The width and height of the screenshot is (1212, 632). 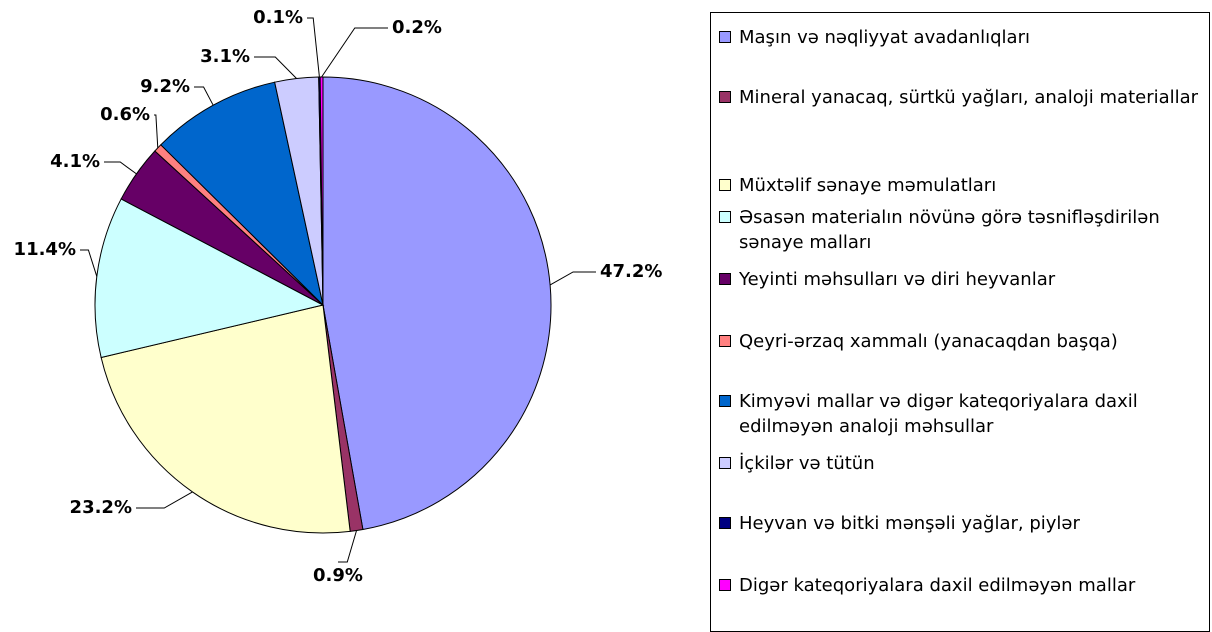 I want to click on legend-label: Maşın və nəqliyyat avadanlıqları, so click(x=884, y=37).